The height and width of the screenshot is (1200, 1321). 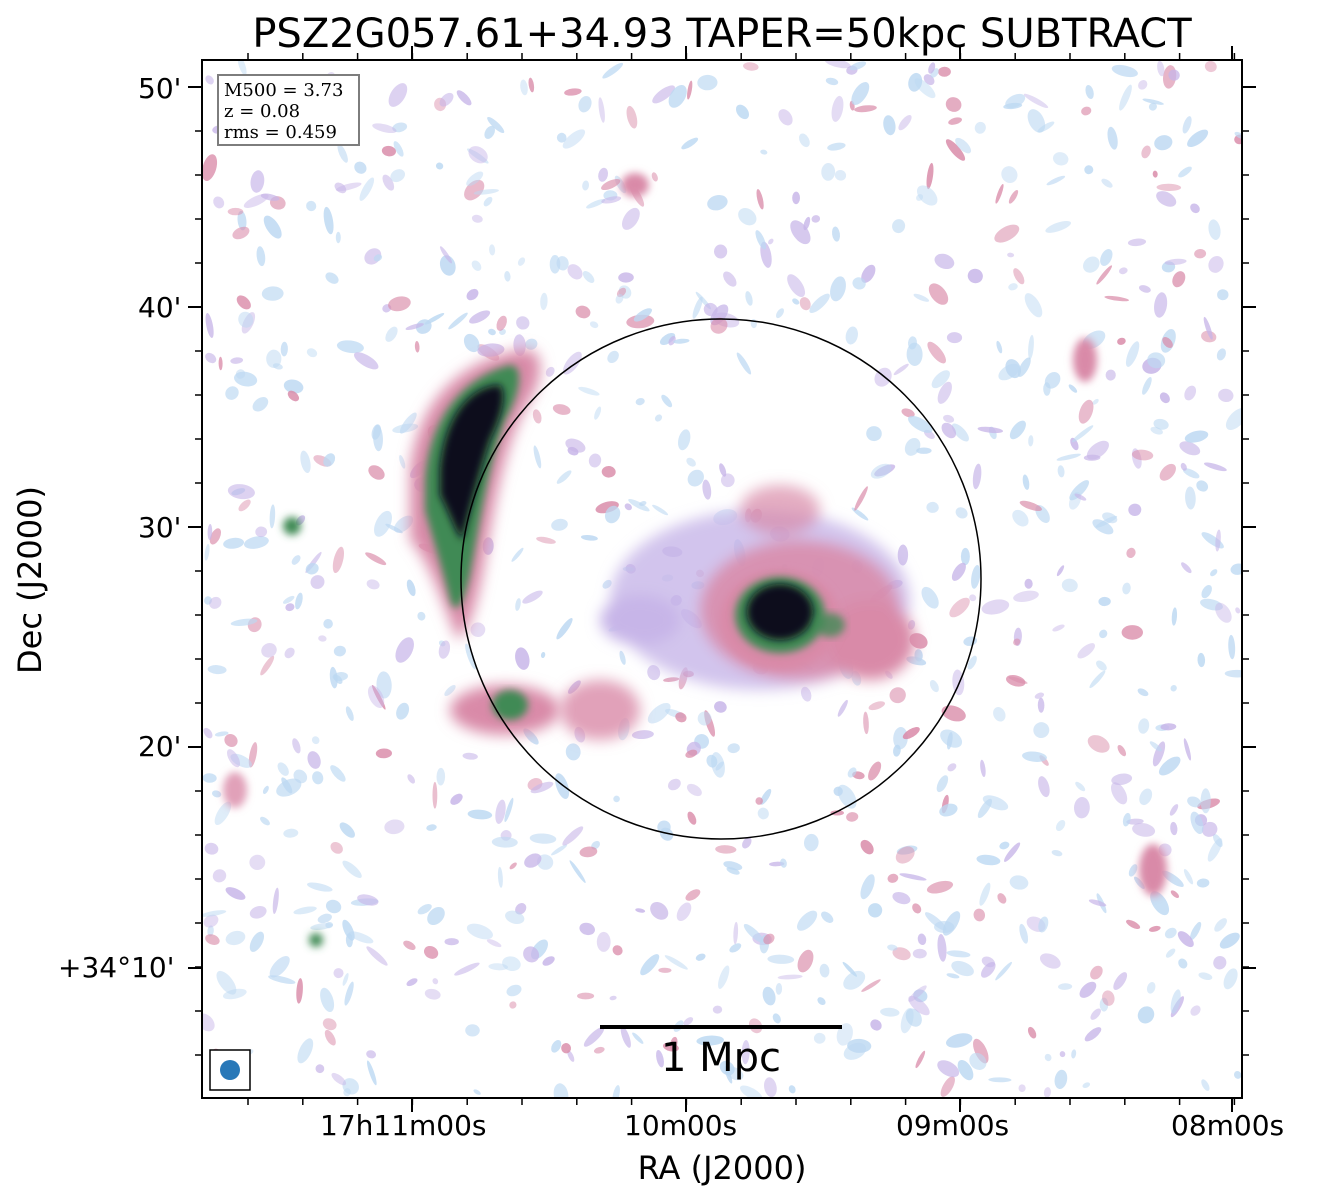 What do you see at coordinates (230, 1070) in the screenshot?
I see `beam-ellipse-icon` at bounding box center [230, 1070].